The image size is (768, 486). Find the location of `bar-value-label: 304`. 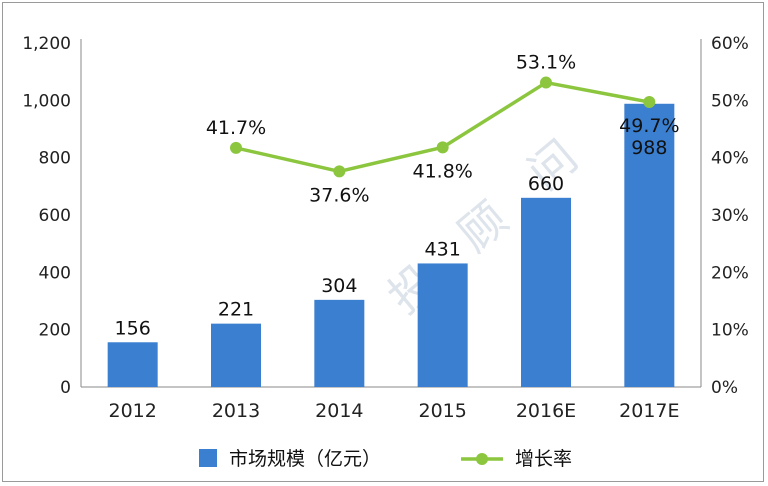

bar-value-label: 304 is located at coordinates (339, 286).